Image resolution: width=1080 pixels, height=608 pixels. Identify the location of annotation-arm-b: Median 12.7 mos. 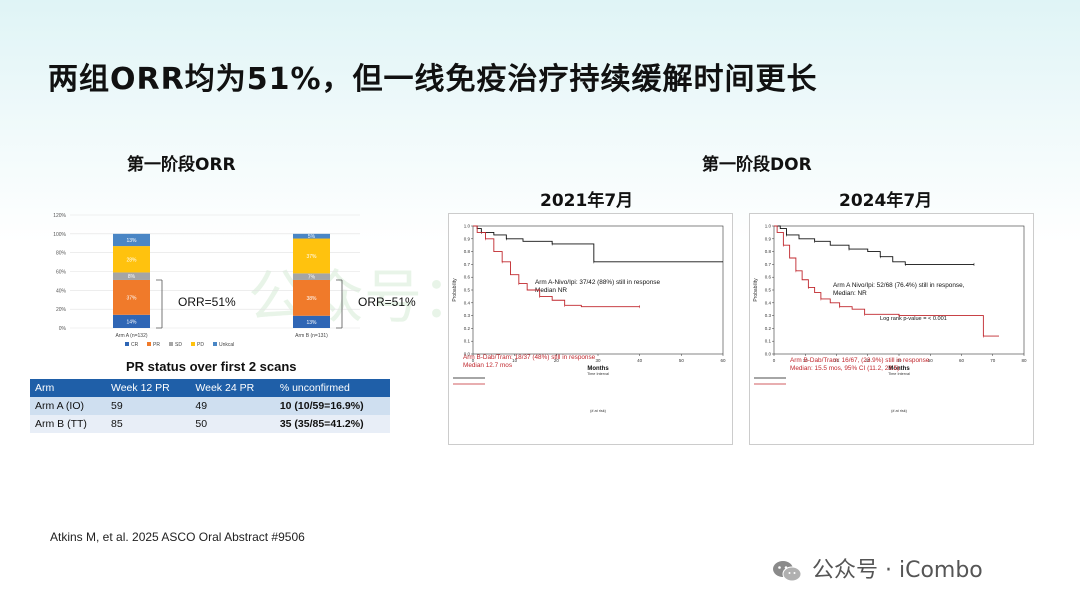
(487, 365).